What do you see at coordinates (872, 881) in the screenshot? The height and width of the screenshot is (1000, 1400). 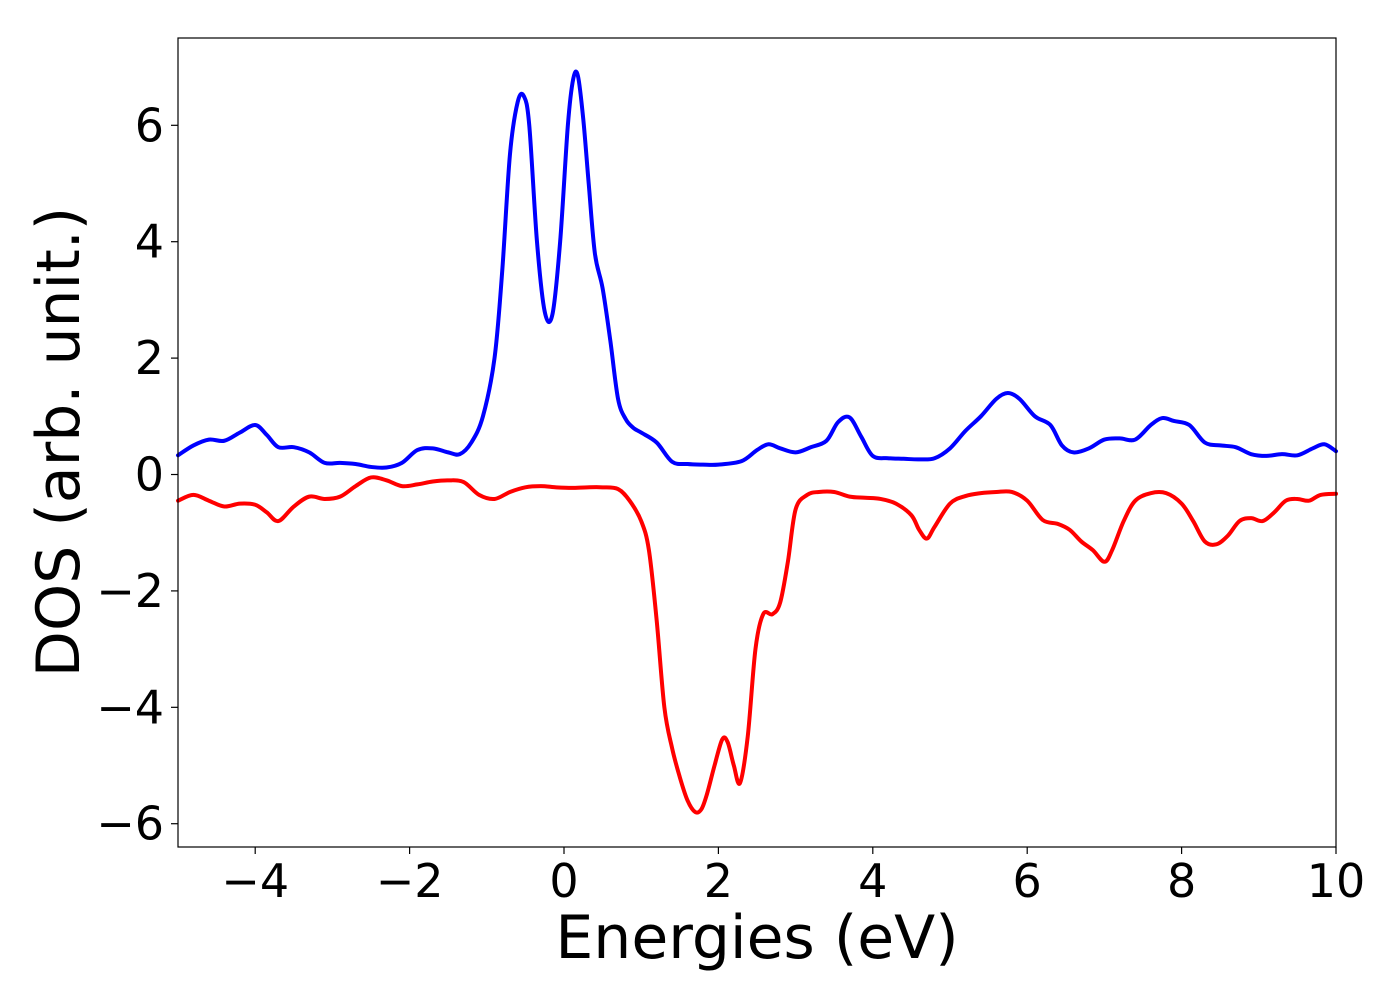 I see `x-tick-label: 4` at bounding box center [872, 881].